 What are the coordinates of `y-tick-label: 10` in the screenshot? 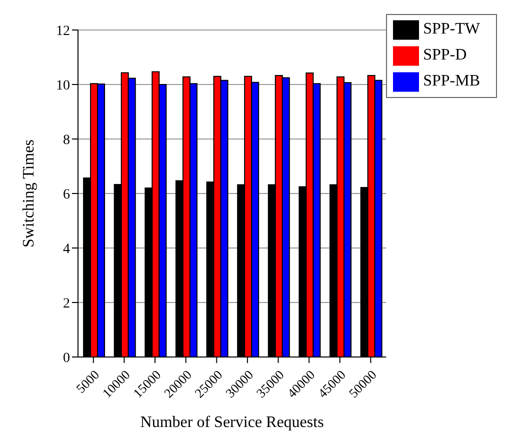 It's located at (63, 86).